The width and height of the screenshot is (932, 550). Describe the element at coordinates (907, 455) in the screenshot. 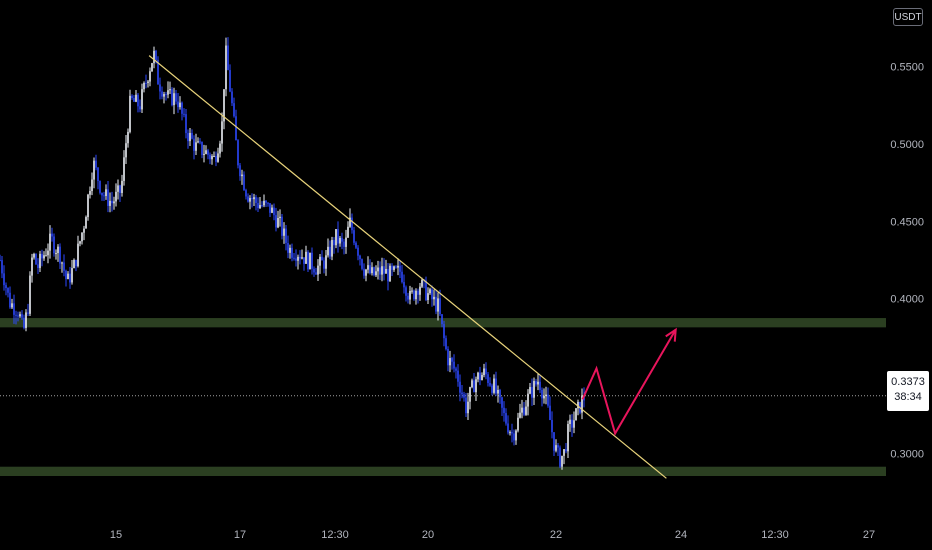

I see `price-tick-5: 0.3000` at that location.